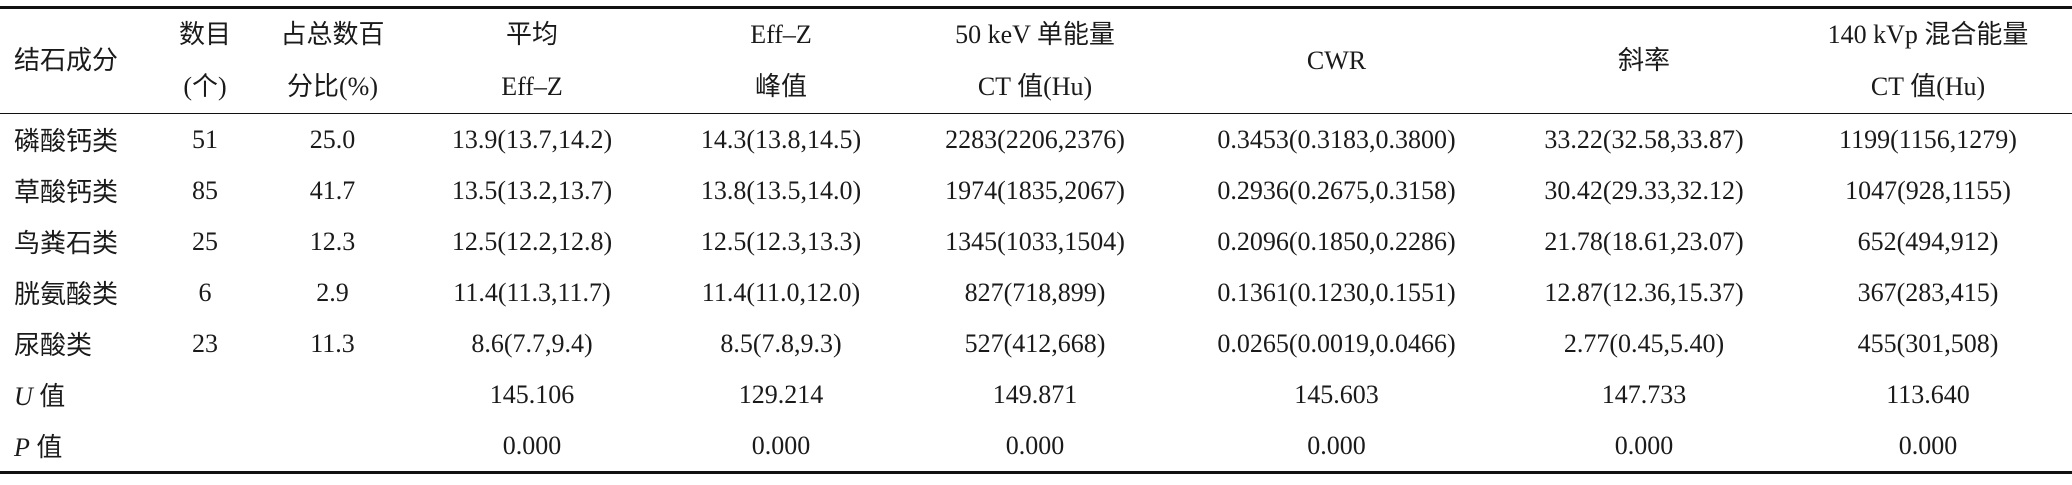 The image size is (2072, 485). What do you see at coordinates (204, 34) in the screenshot?
I see `header-line: 数目` at bounding box center [204, 34].